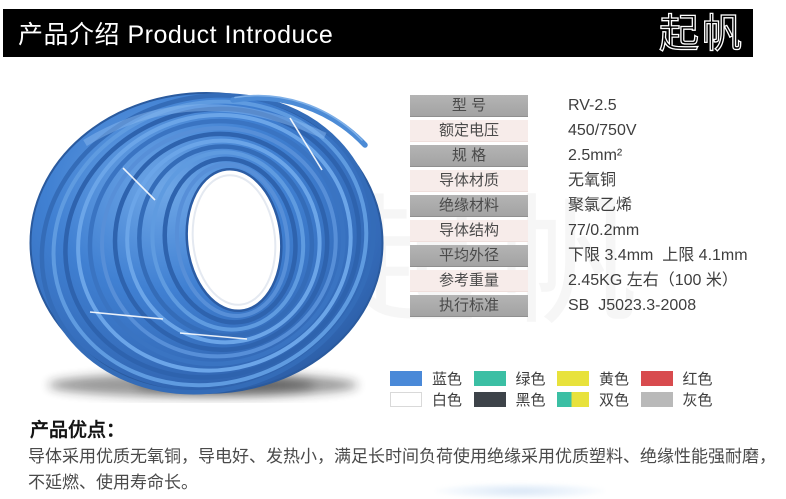 The height and width of the screenshot is (499, 786). Describe the element at coordinates (469, 280) in the screenshot. I see `spec-label: 参考重量` at that location.